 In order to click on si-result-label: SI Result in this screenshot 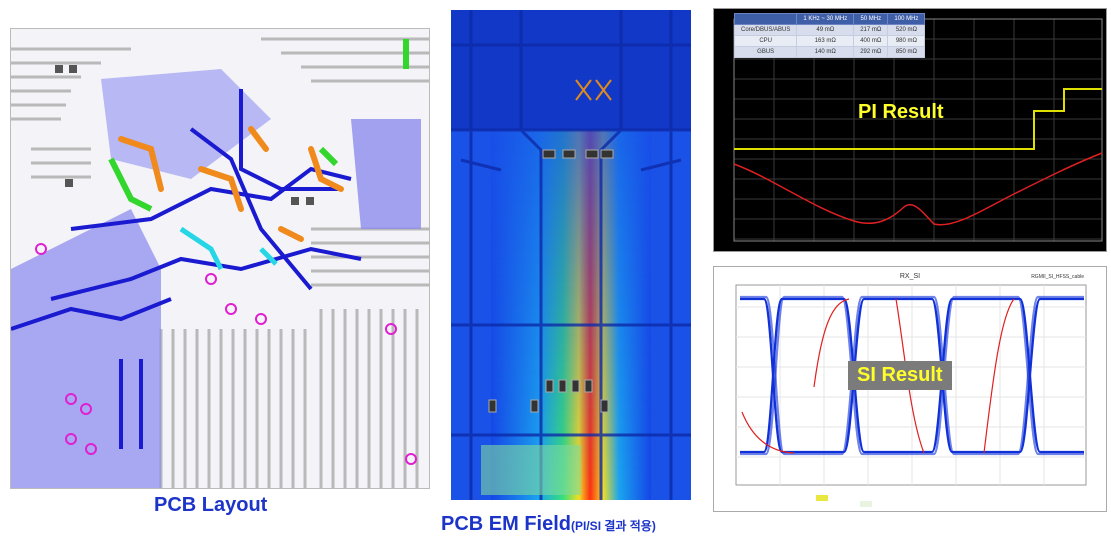, I will do `click(900, 375)`.